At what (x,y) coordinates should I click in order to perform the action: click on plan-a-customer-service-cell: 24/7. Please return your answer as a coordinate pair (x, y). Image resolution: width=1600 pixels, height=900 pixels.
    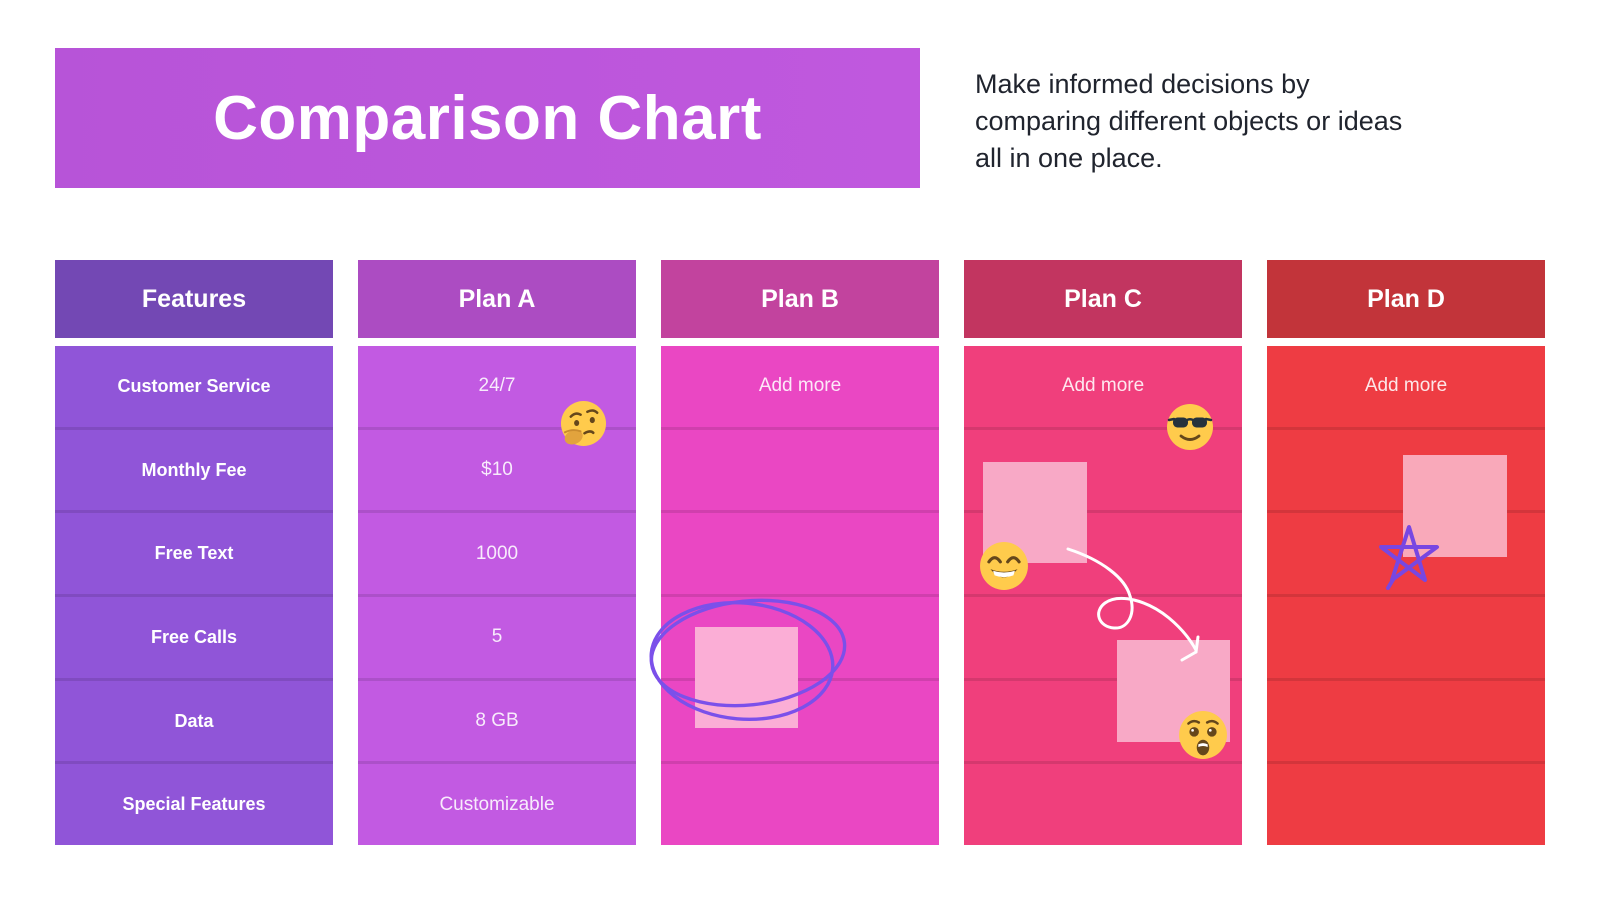
    Looking at the image, I should click on (497, 388).